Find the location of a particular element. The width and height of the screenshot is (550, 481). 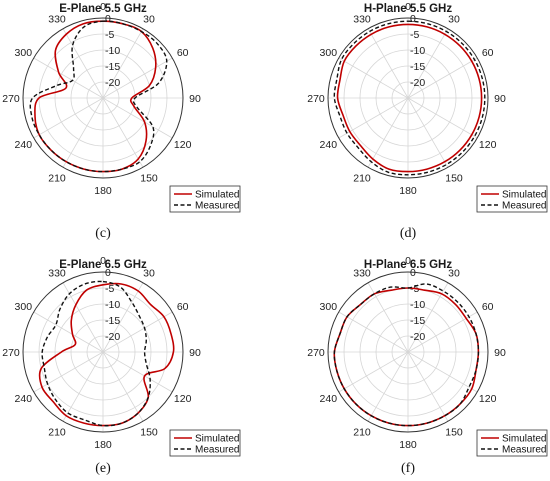

panel-caption: (d) is located at coordinates (408, 233).